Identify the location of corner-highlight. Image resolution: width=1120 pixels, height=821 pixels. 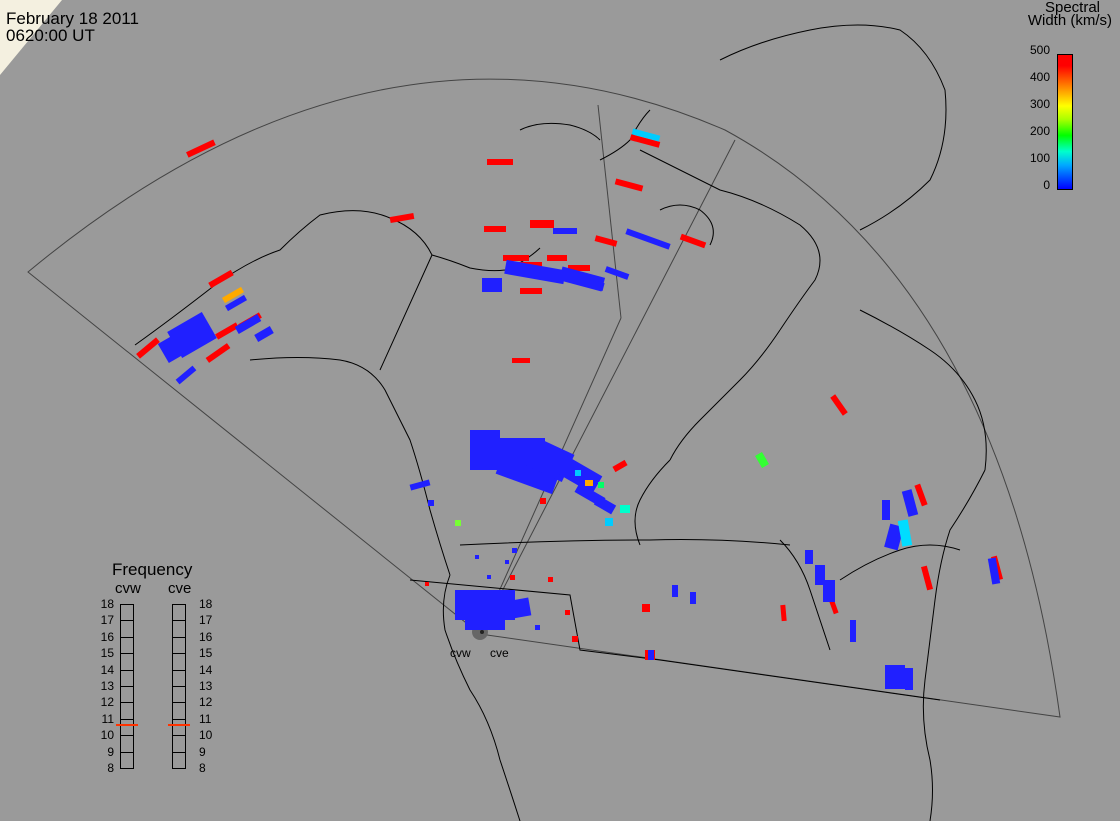
(31, 37).